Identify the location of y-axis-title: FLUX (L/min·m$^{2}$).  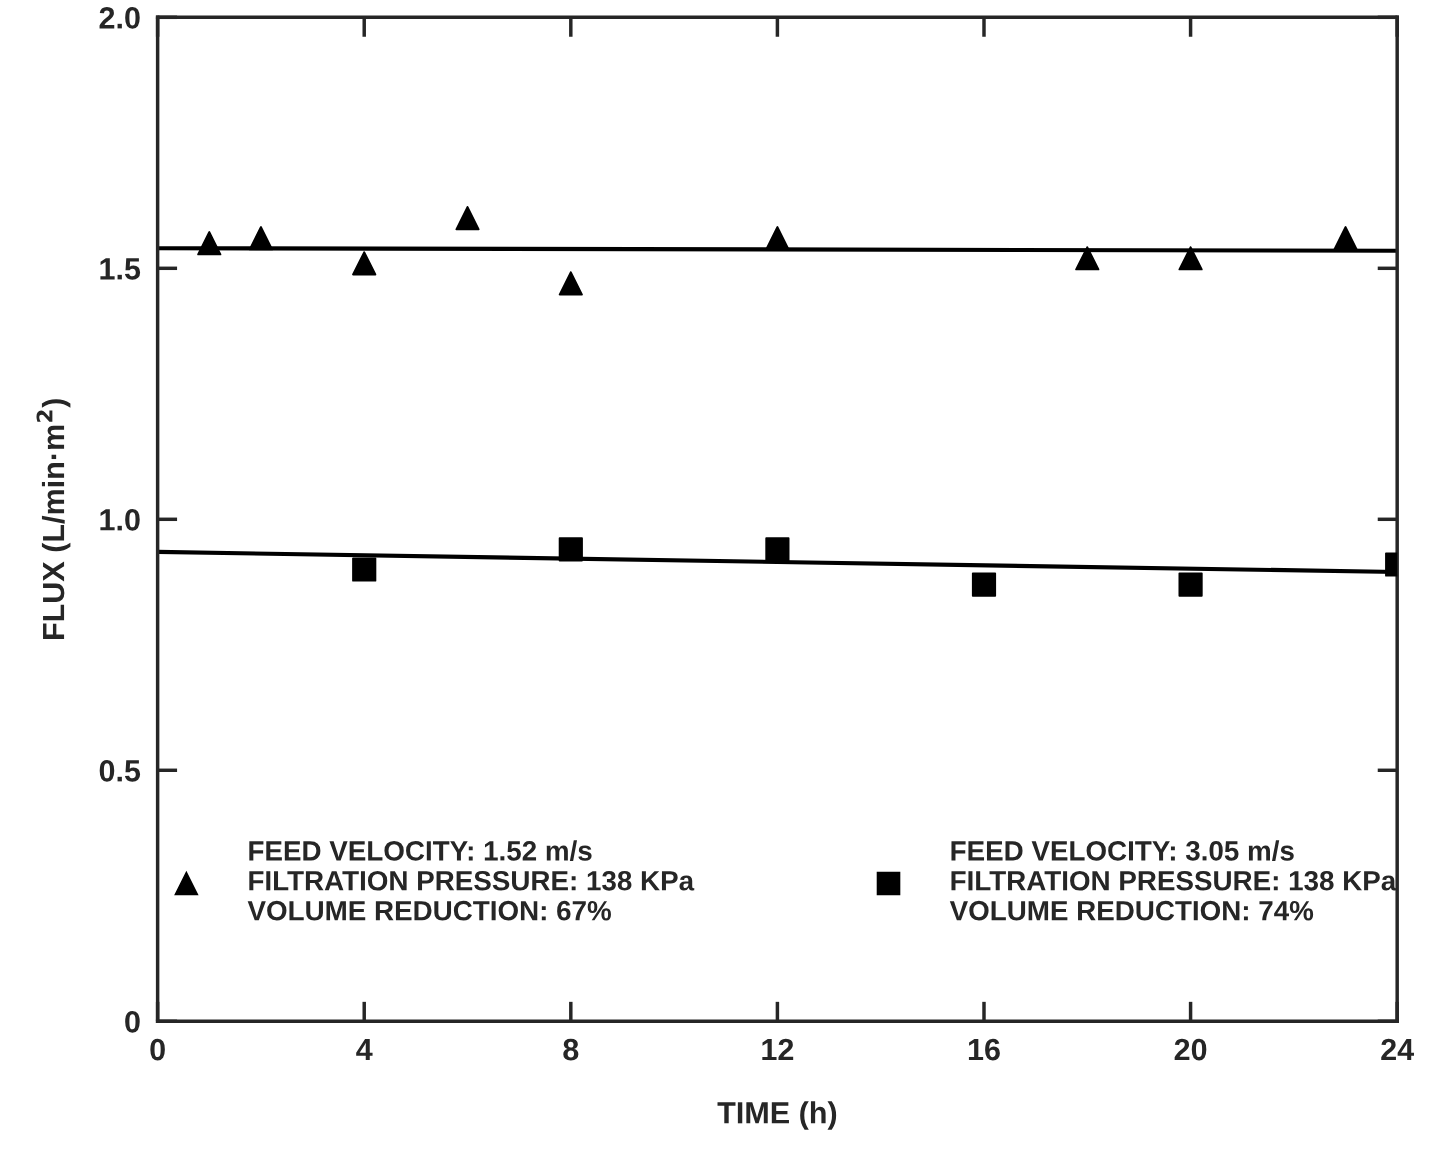
(53, 519).